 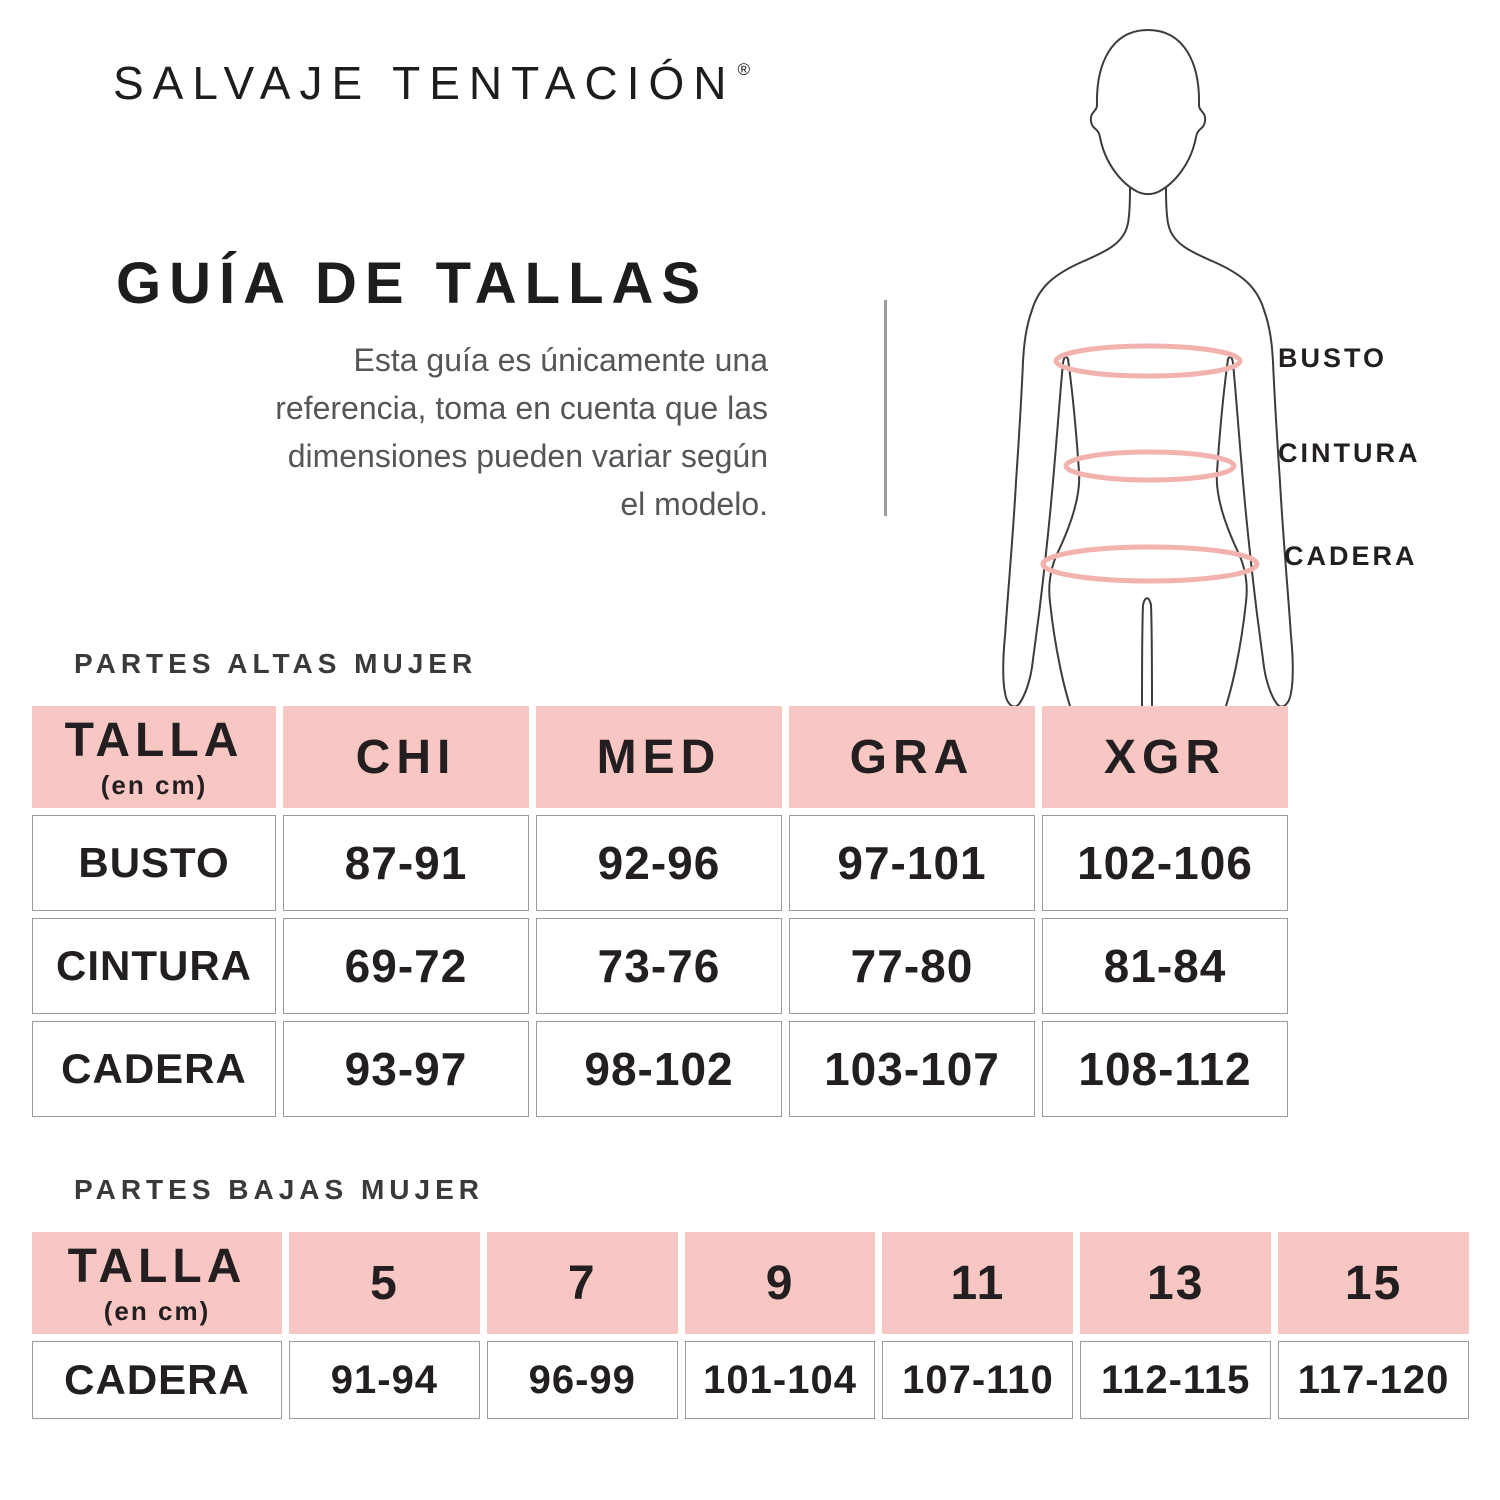 I want to click on column-header-9: 9, so click(x=780, y=1283).